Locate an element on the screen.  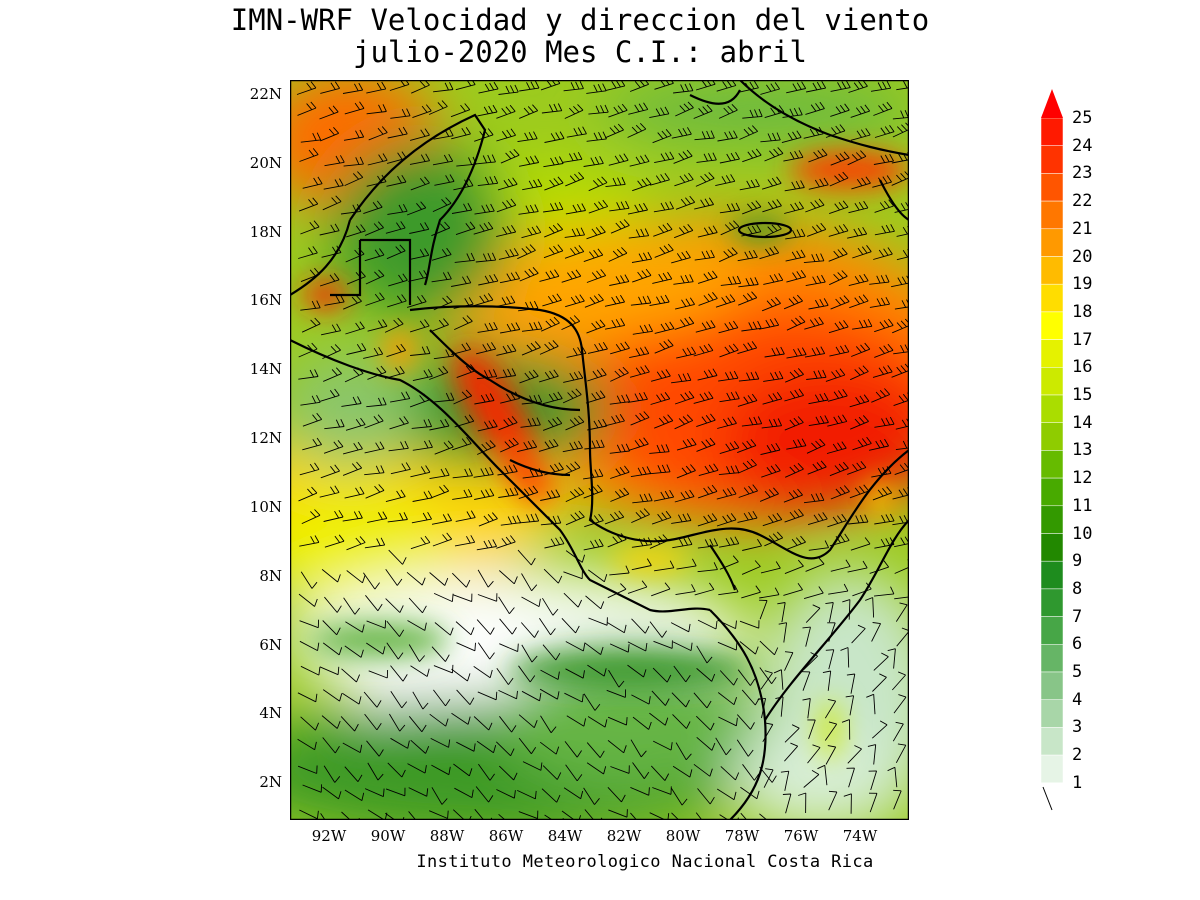
lat-label: 6N is located at coordinates (270, 645).